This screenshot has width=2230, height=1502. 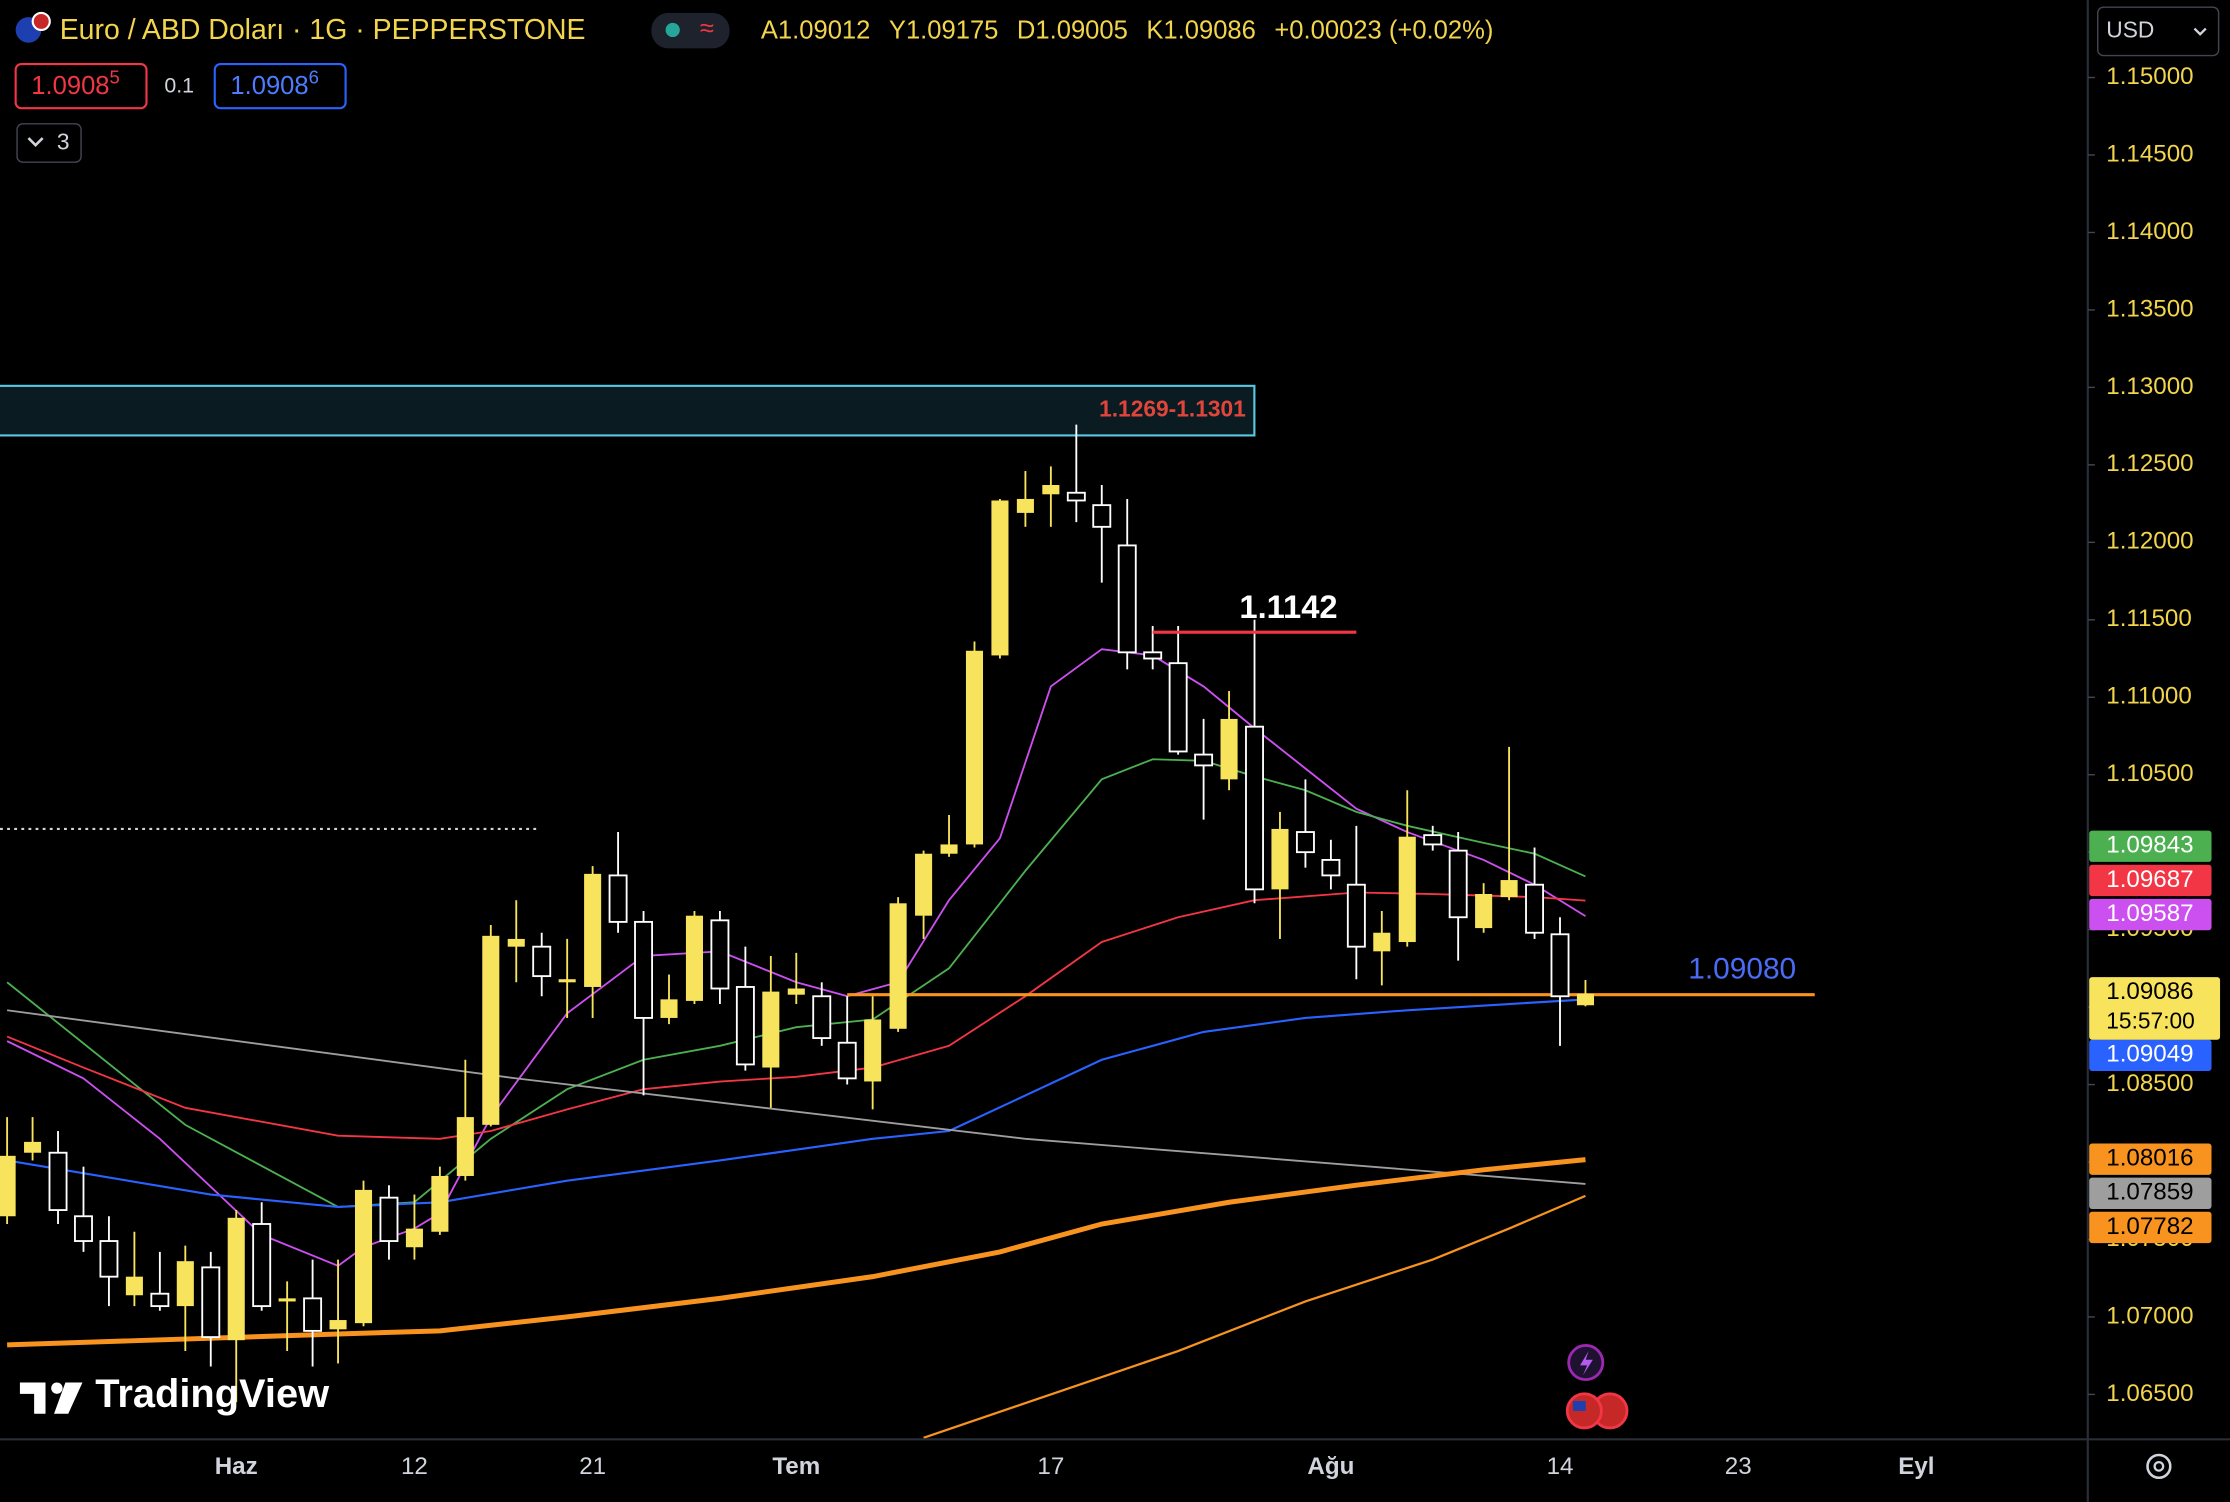 What do you see at coordinates (1916, 1466) in the screenshot?
I see `x-tick-label: Eyl` at bounding box center [1916, 1466].